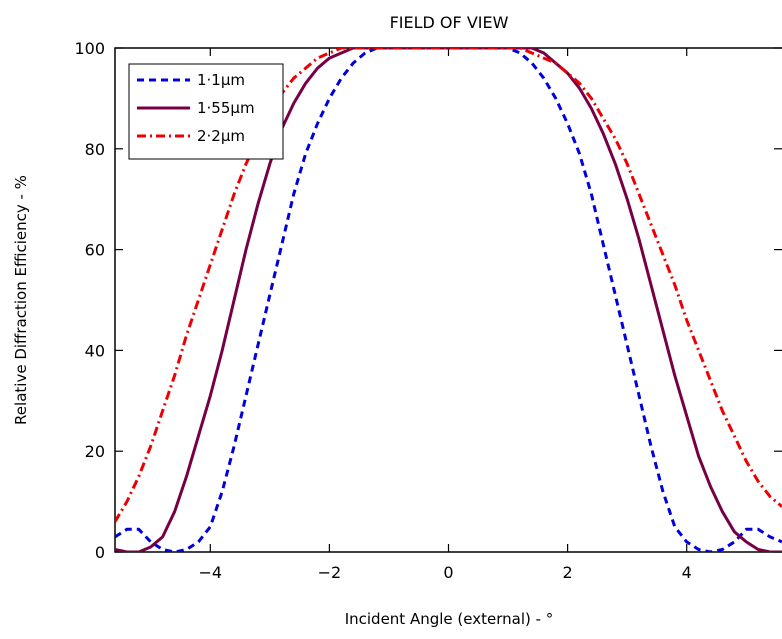  What do you see at coordinates (330, 572) in the screenshot?
I see `x-tick-label: −2` at bounding box center [330, 572].